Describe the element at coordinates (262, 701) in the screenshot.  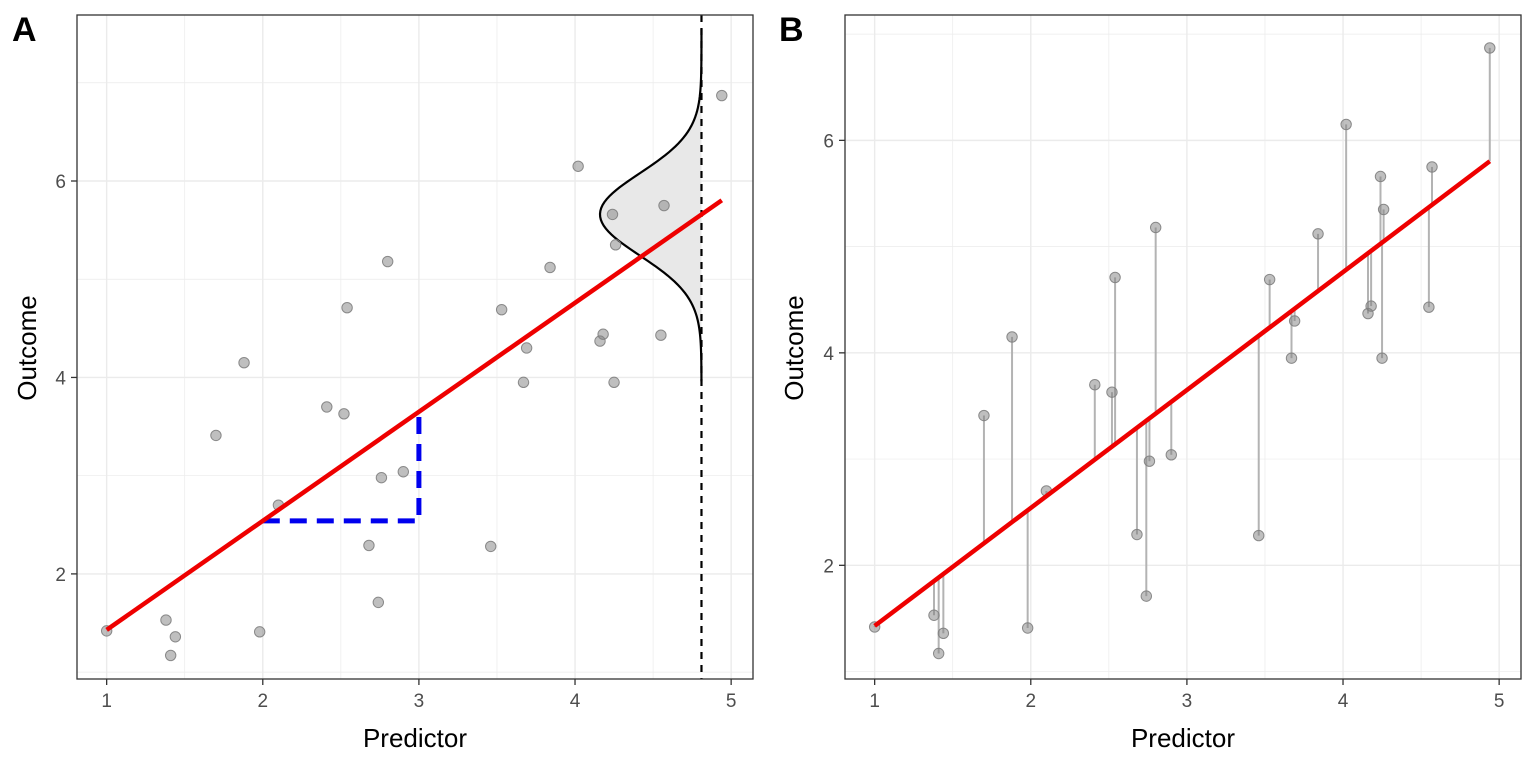
I see `panel-a-x-tick-label: 2` at that location.